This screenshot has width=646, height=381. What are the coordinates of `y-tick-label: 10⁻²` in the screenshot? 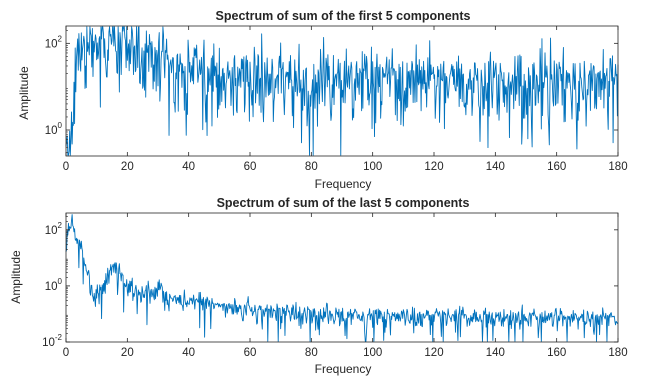 It's located at (52, 341).